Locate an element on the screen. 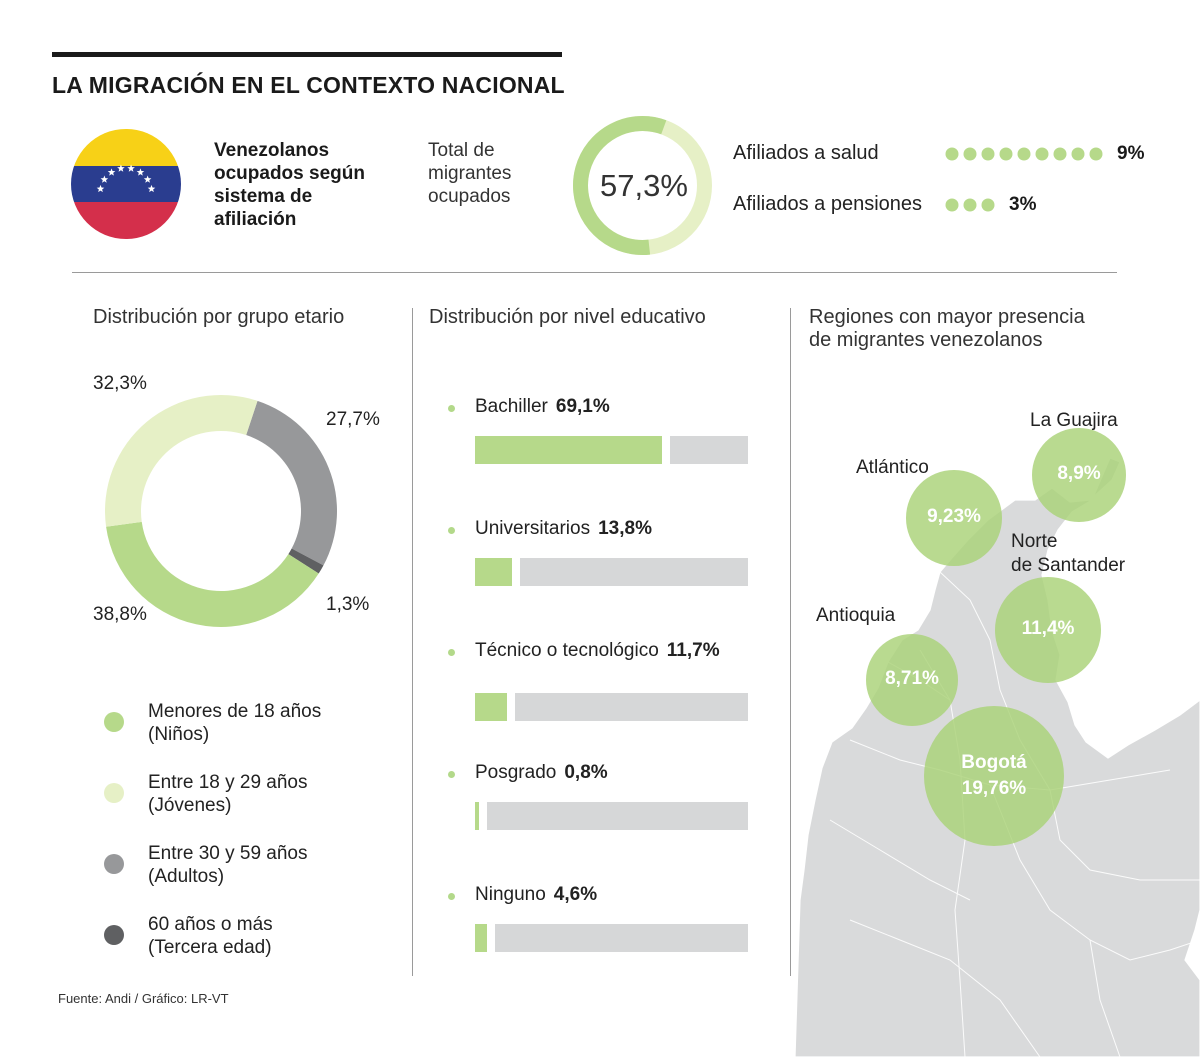  region-value: 19,76% is located at coordinates (994, 788).